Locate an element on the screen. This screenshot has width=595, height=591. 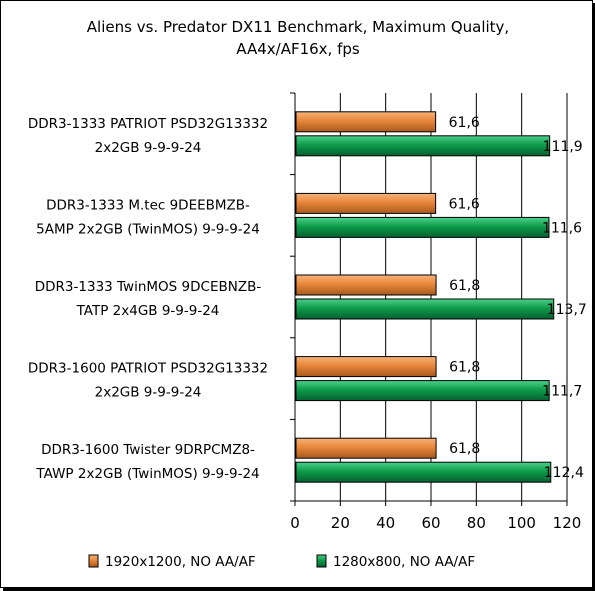
x-tick-label: 40 is located at coordinates (385, 523).